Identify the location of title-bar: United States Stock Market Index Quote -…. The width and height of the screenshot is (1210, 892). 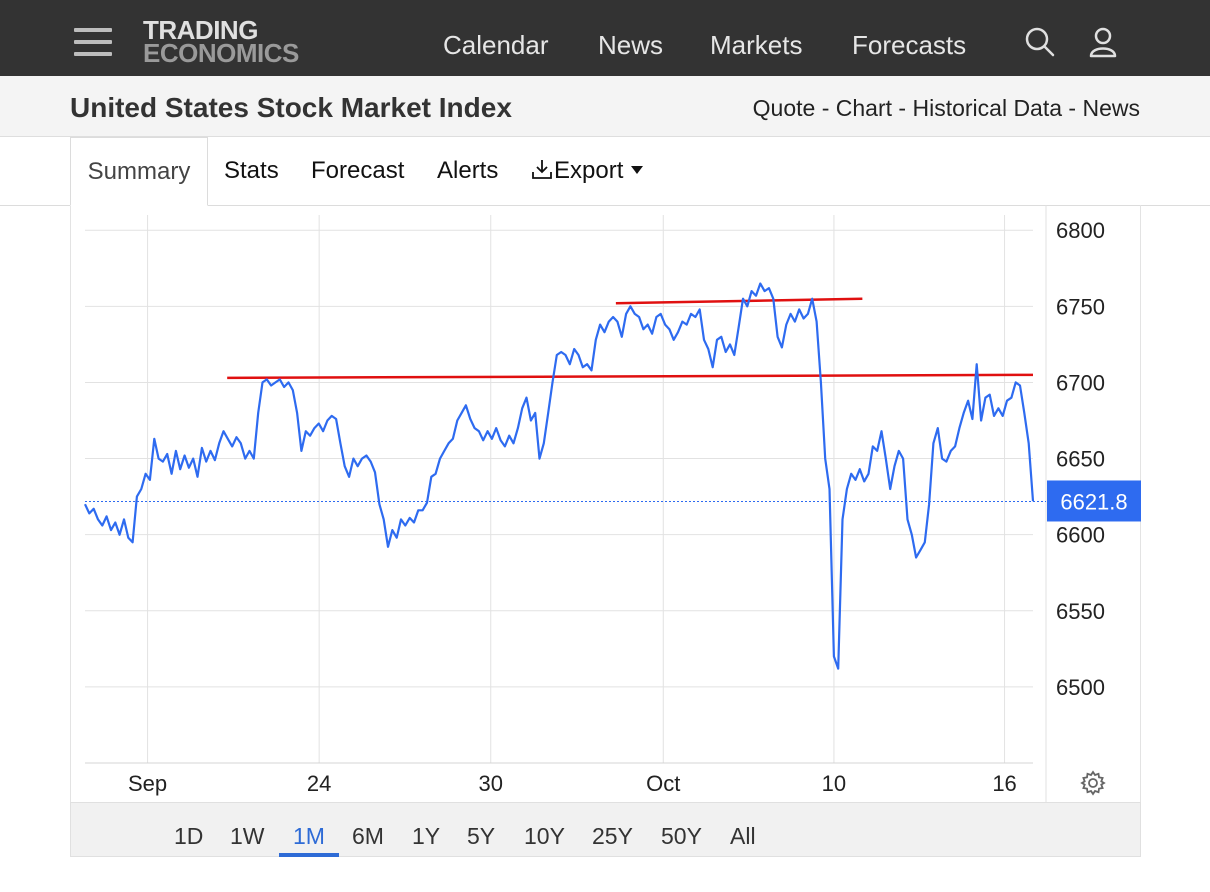
(605, 106).